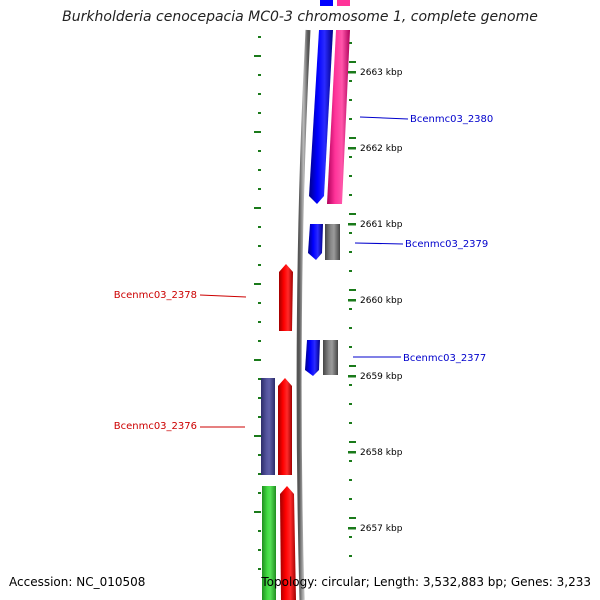  I want to click on gene-label-text: Bcenmc03_2380, so click(451, 119).